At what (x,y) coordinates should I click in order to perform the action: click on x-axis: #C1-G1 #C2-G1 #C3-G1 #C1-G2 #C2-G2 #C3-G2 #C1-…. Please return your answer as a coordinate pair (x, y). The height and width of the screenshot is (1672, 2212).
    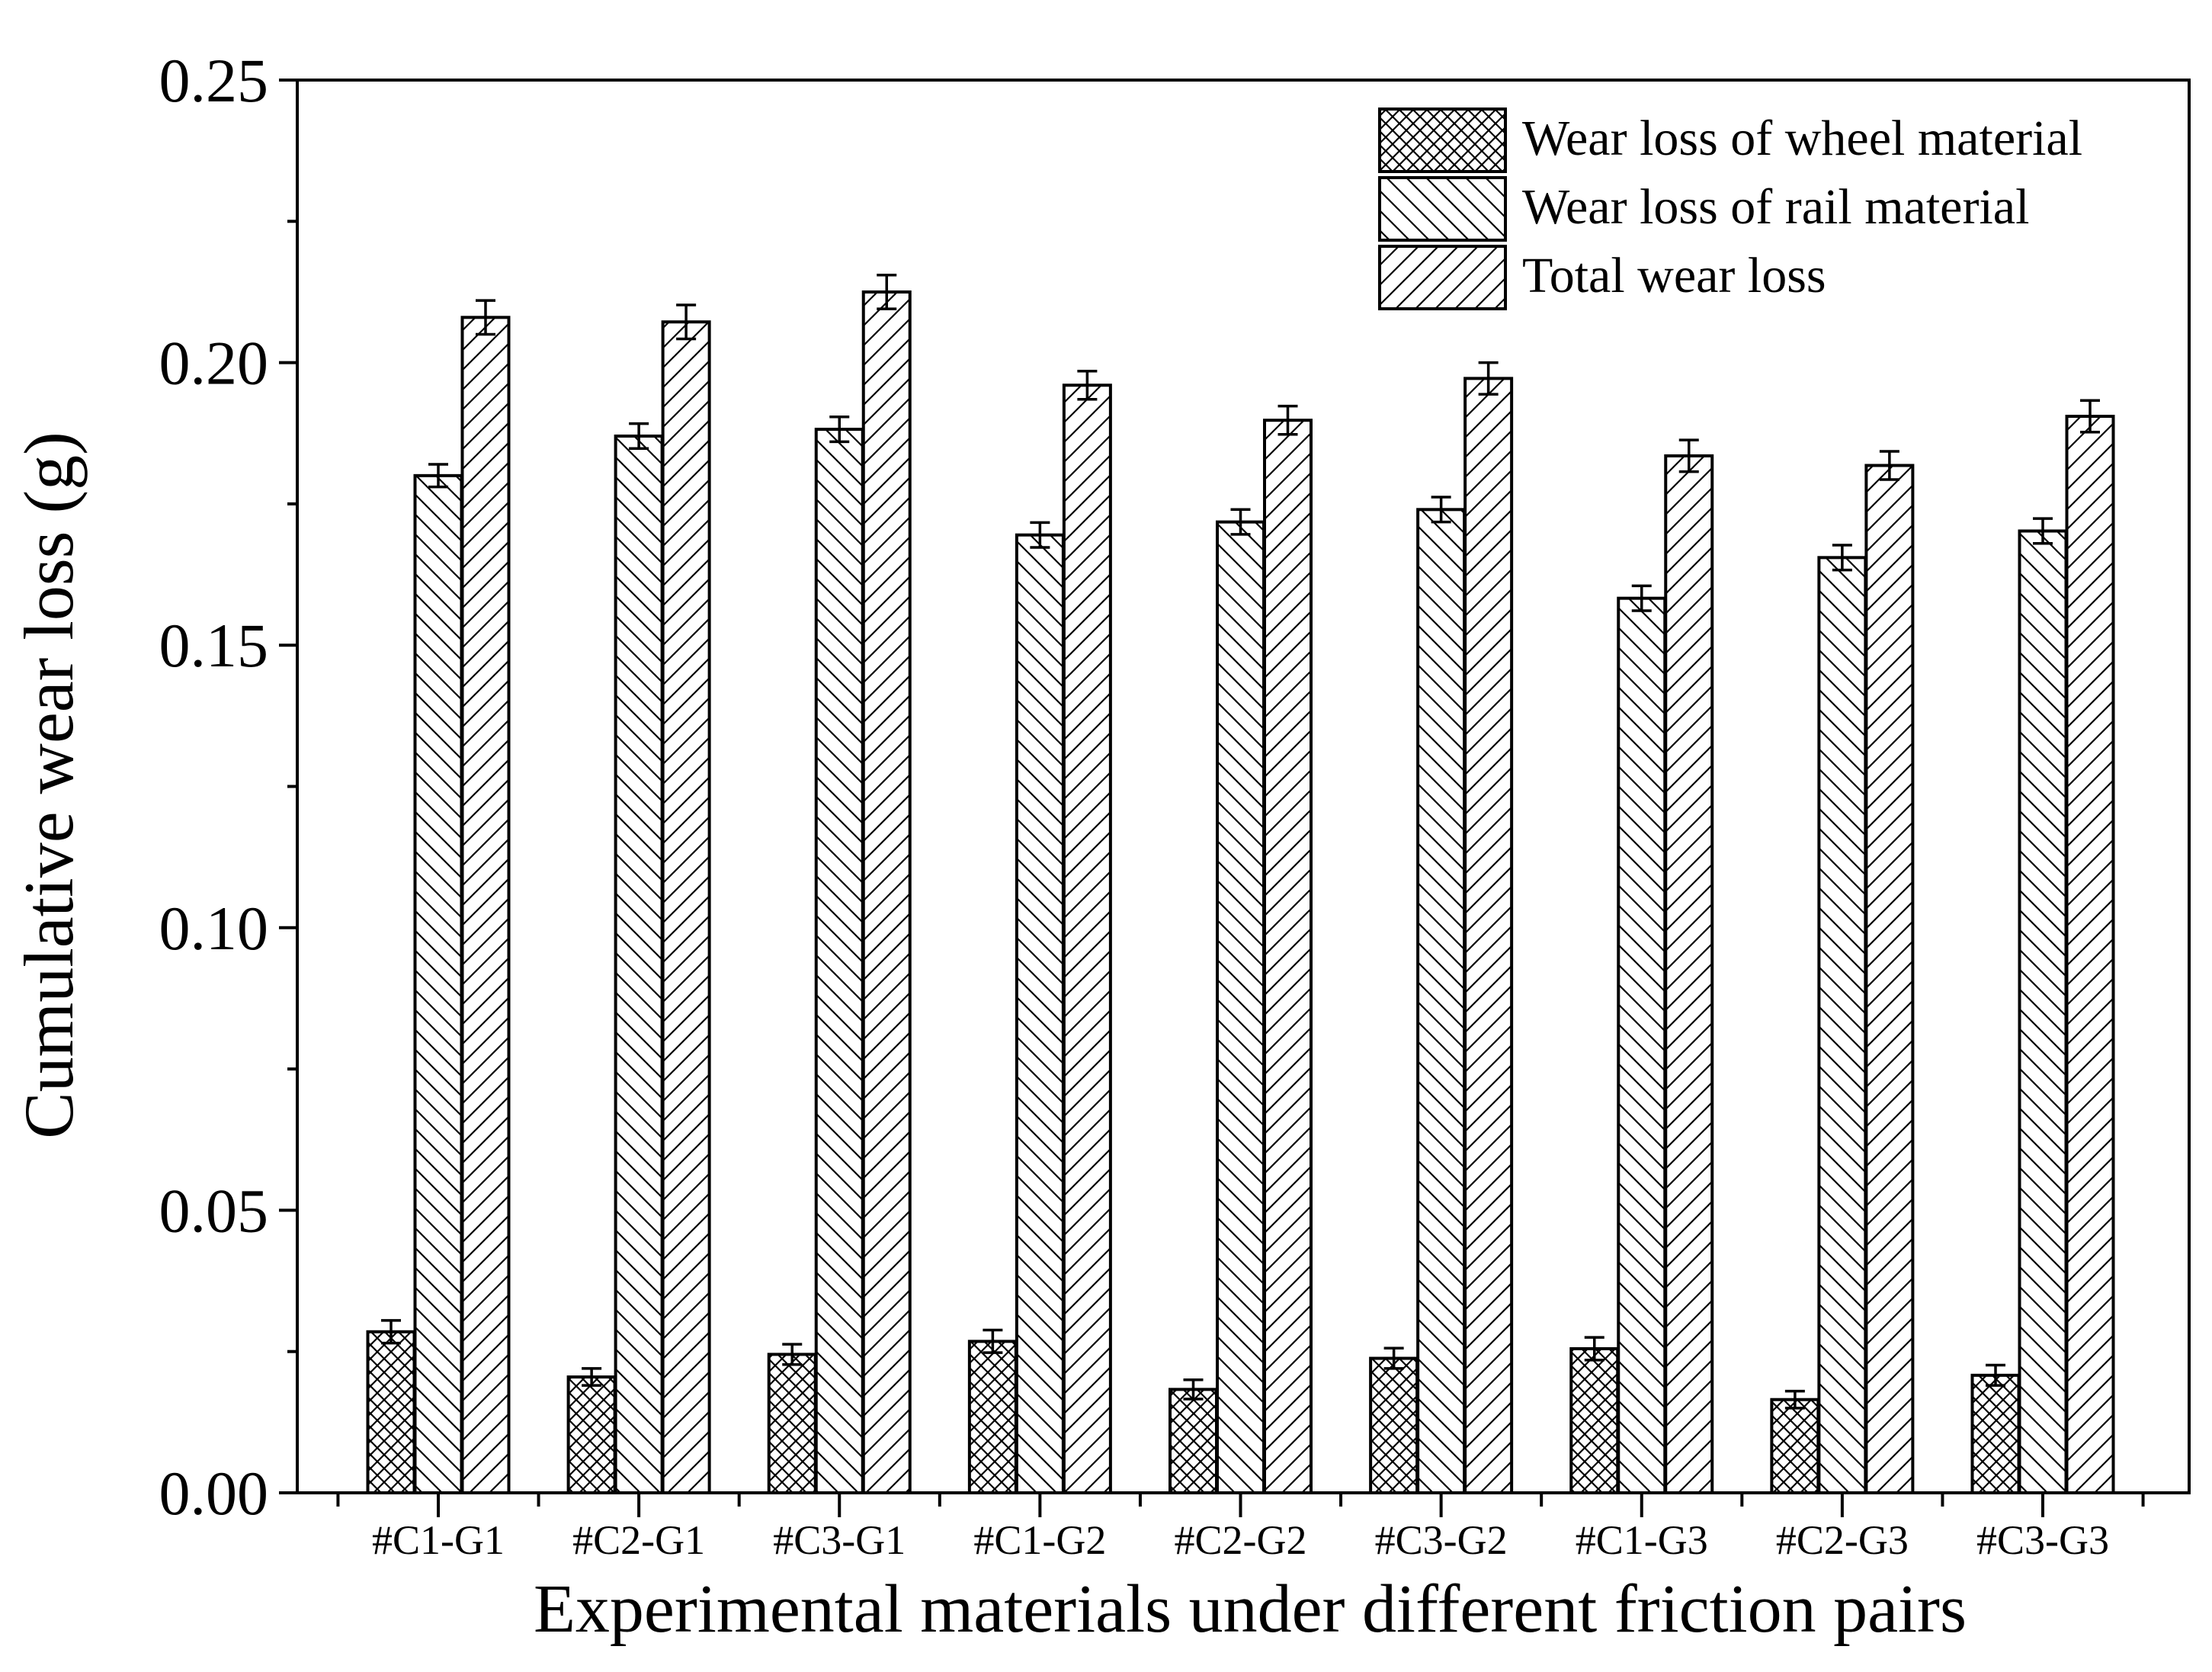
    Looking at the image, I should click on (1240, 1528).